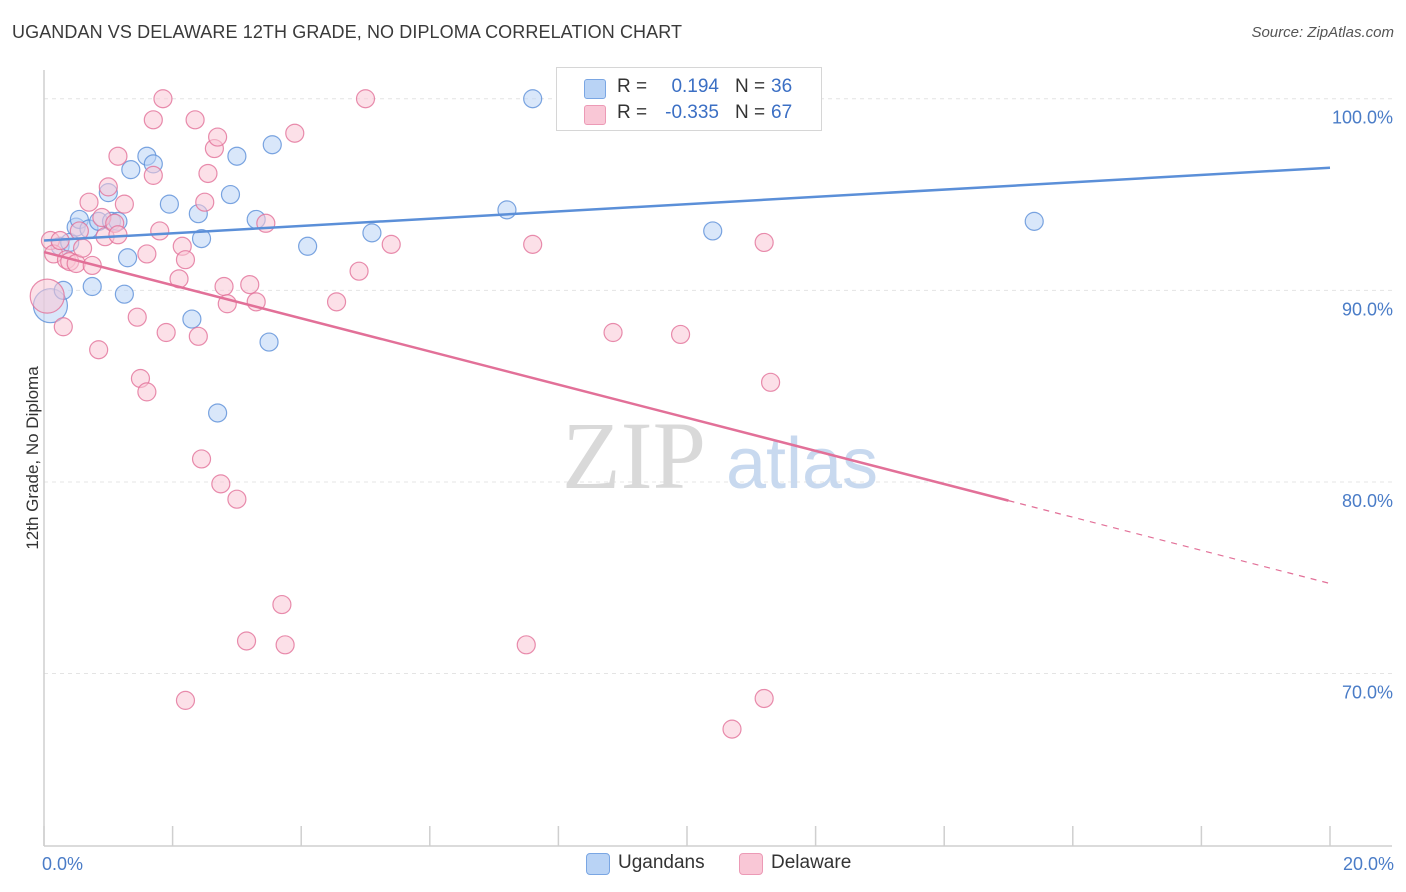 The width and height of the screenshot is (1406, 892). Describe the element at coordinates (634, 455) in the screenshot. I see `watermark-zip: ZIP` at that location.